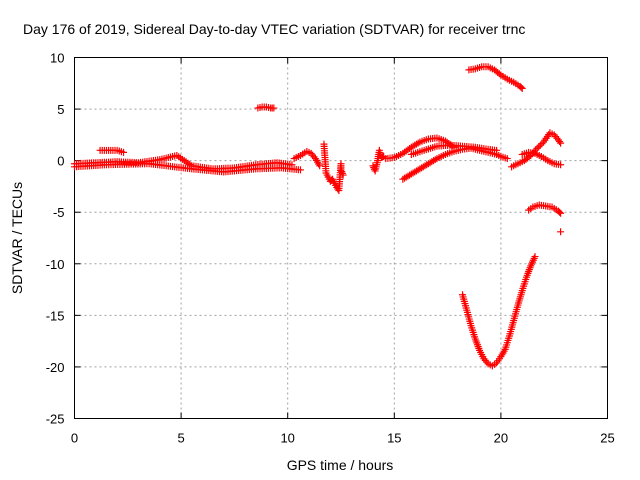  I want to click on x-tick-labels: 0 5 10 15 20 25, so click(343, 438).